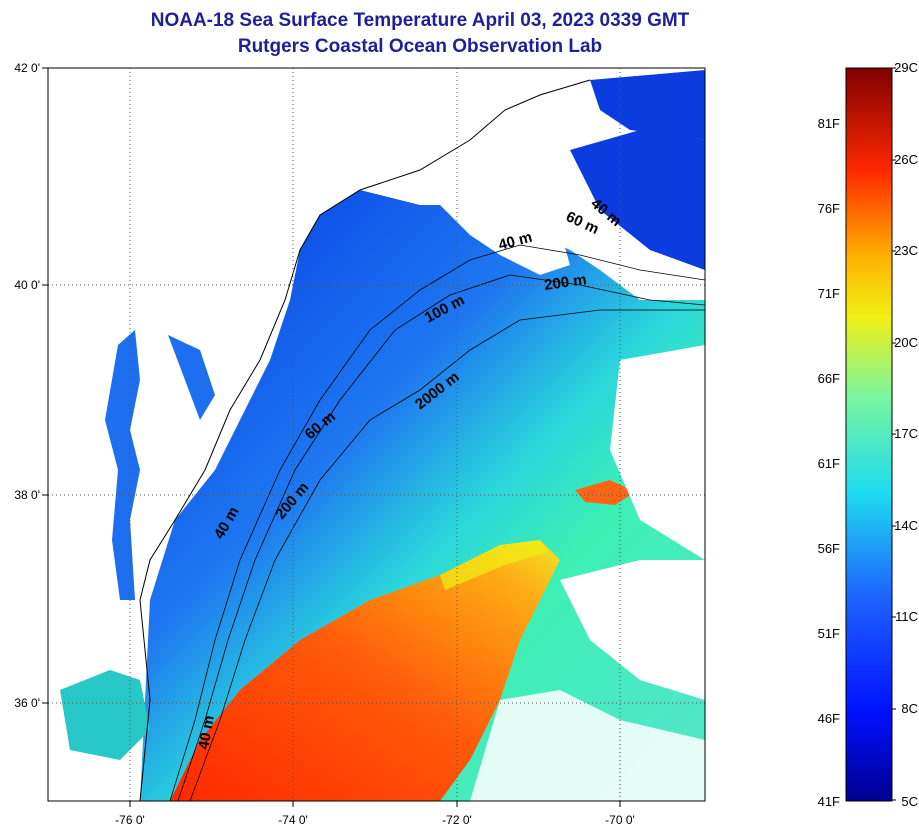  Describe the element at coordinates (906, 67) in the screenshot. I see `colorbar-c-label: 29C` at that location.